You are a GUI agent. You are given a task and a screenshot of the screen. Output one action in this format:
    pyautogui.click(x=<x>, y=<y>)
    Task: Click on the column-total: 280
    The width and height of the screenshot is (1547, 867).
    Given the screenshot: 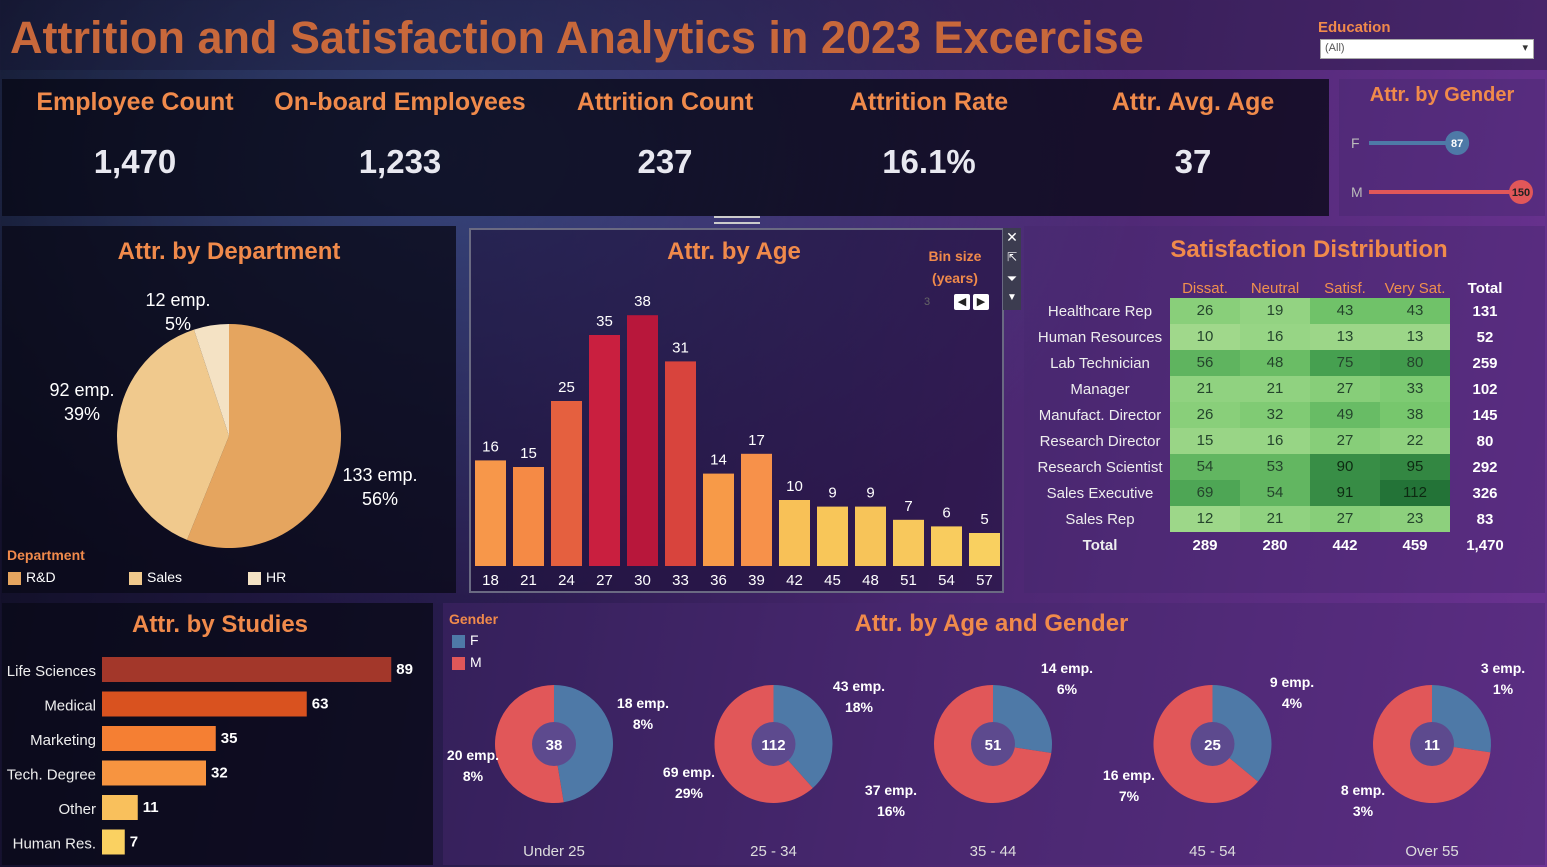 What is the action you would take?
    pyautogui.click(x=1275, y=545)
    